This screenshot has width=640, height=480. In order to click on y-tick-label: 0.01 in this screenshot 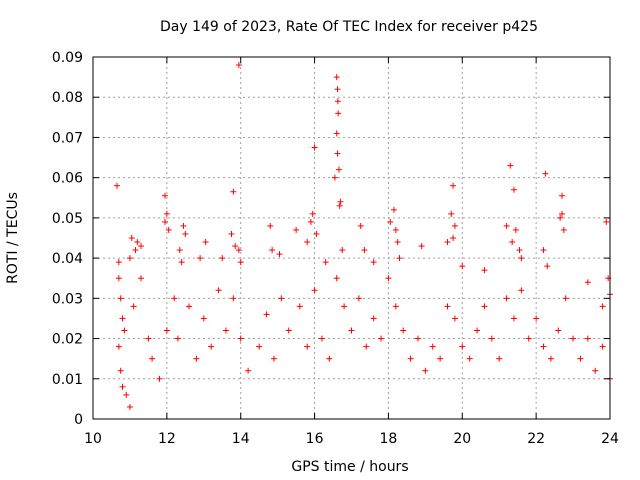, I will do `click(67, 380)`.